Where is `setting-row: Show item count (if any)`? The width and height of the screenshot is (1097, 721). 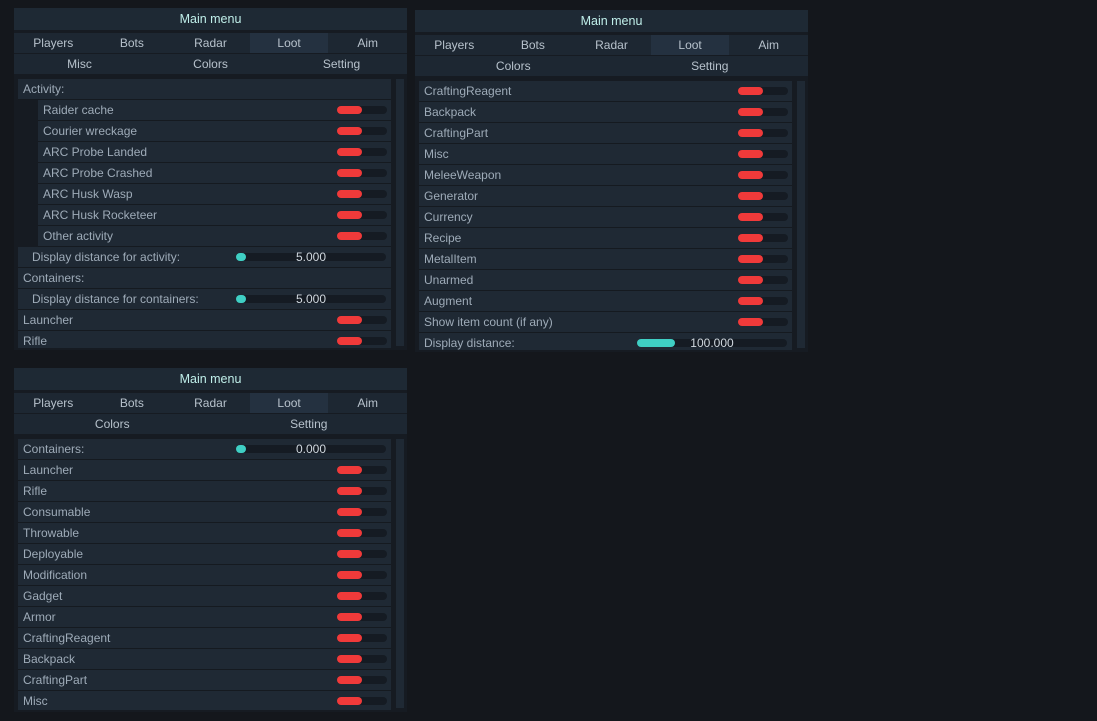
setting-row: Show item count (if any) is located at coordinates (605, 322).